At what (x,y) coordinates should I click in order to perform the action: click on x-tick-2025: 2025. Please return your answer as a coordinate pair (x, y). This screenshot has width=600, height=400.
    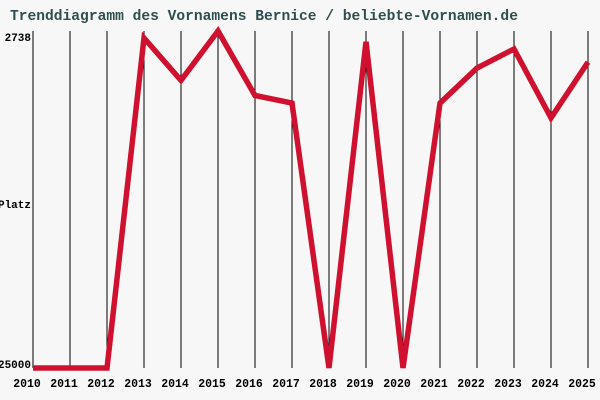
    Looking at the image, I should click on (582, 384).